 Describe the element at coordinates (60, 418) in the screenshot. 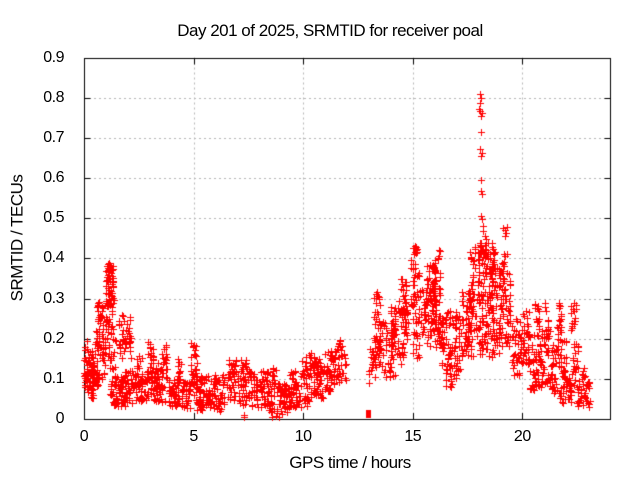

I see `y-tick-label: 0` at that location.